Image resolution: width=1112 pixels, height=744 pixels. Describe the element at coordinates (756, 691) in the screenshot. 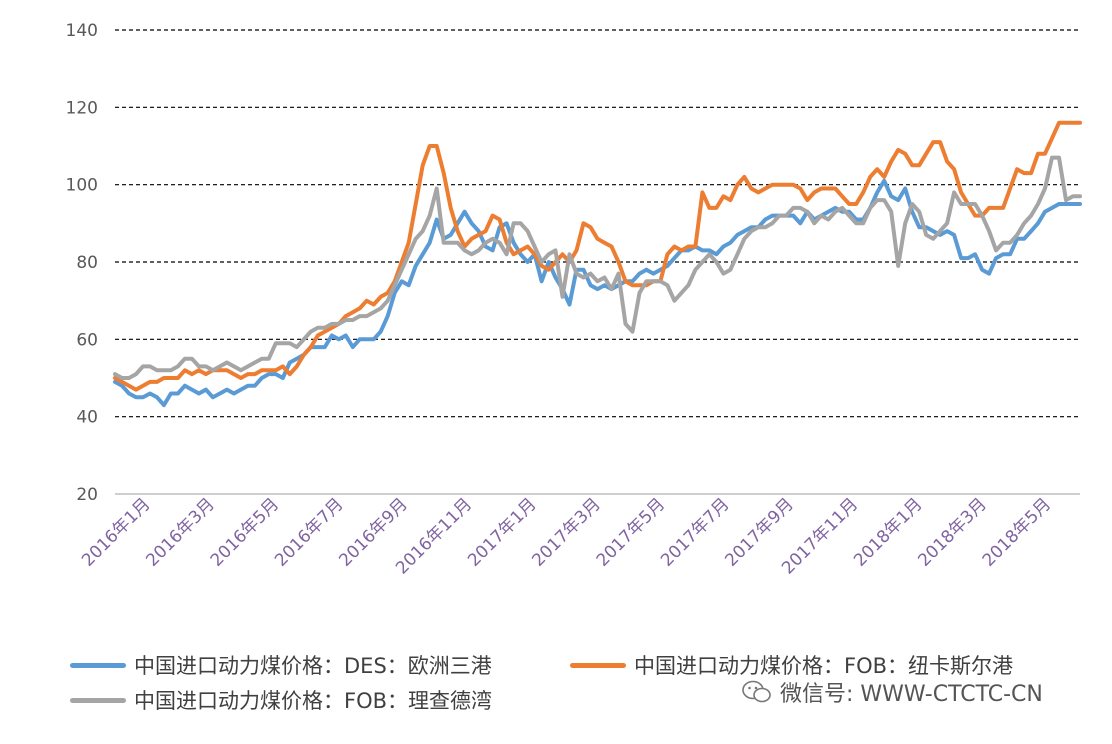

I see `wechat-icon` at that location.